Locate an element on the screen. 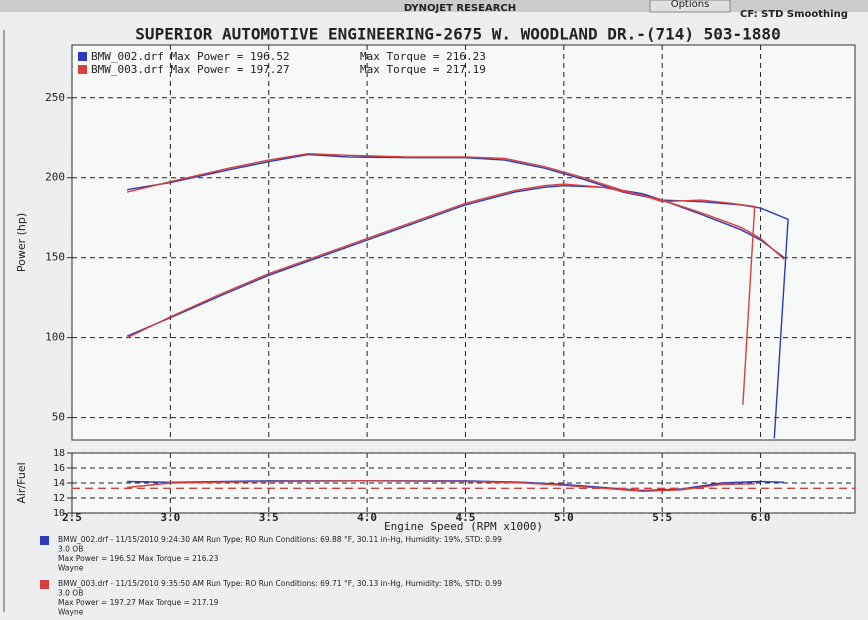  tab is located at coordinates (690, 6).